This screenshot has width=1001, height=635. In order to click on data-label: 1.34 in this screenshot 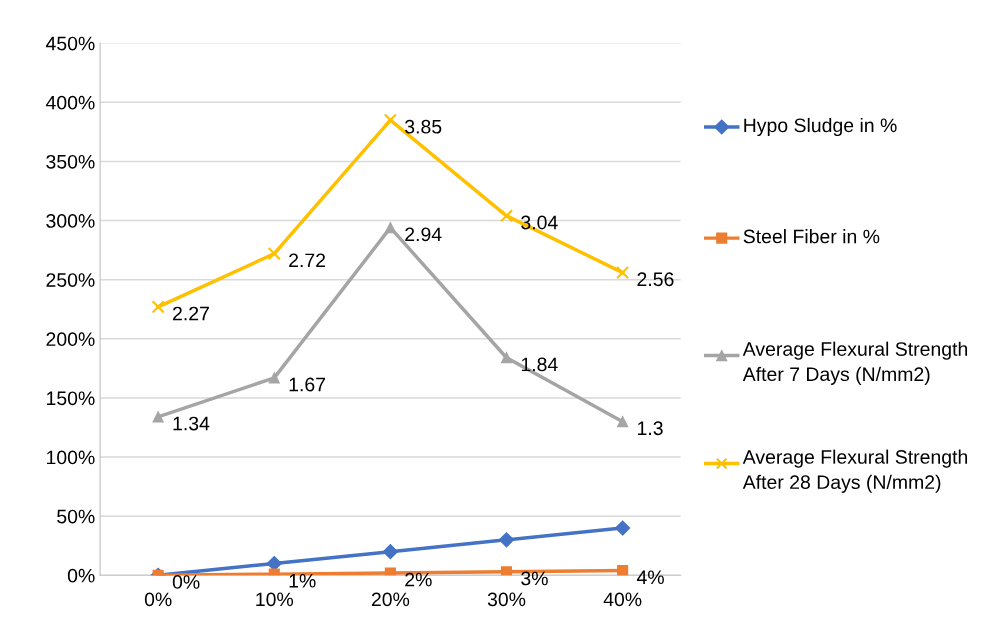, I will do `click(191, 423)`.